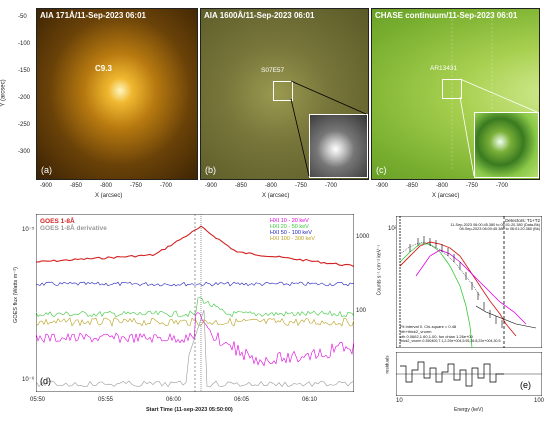 This screenshot has height=422, width=553. Describe the element at coordinates (45, 381) in the screenshot. I see `panel-d-label: (d)` at that location.